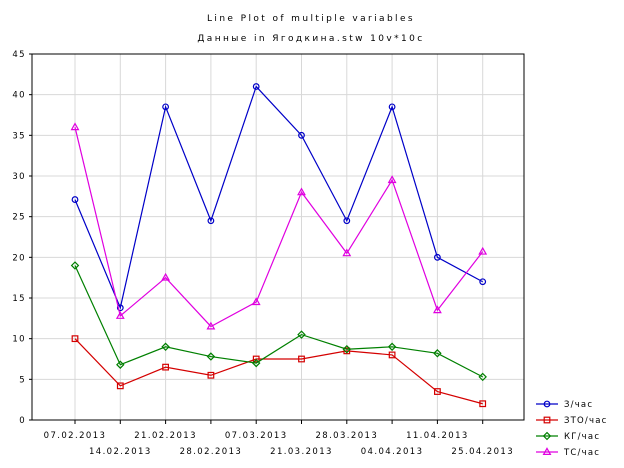 The width and height of the screenshot is (624, 468). I want to click on chart-title: Line Plot of multiple variables, so click(311, 19).